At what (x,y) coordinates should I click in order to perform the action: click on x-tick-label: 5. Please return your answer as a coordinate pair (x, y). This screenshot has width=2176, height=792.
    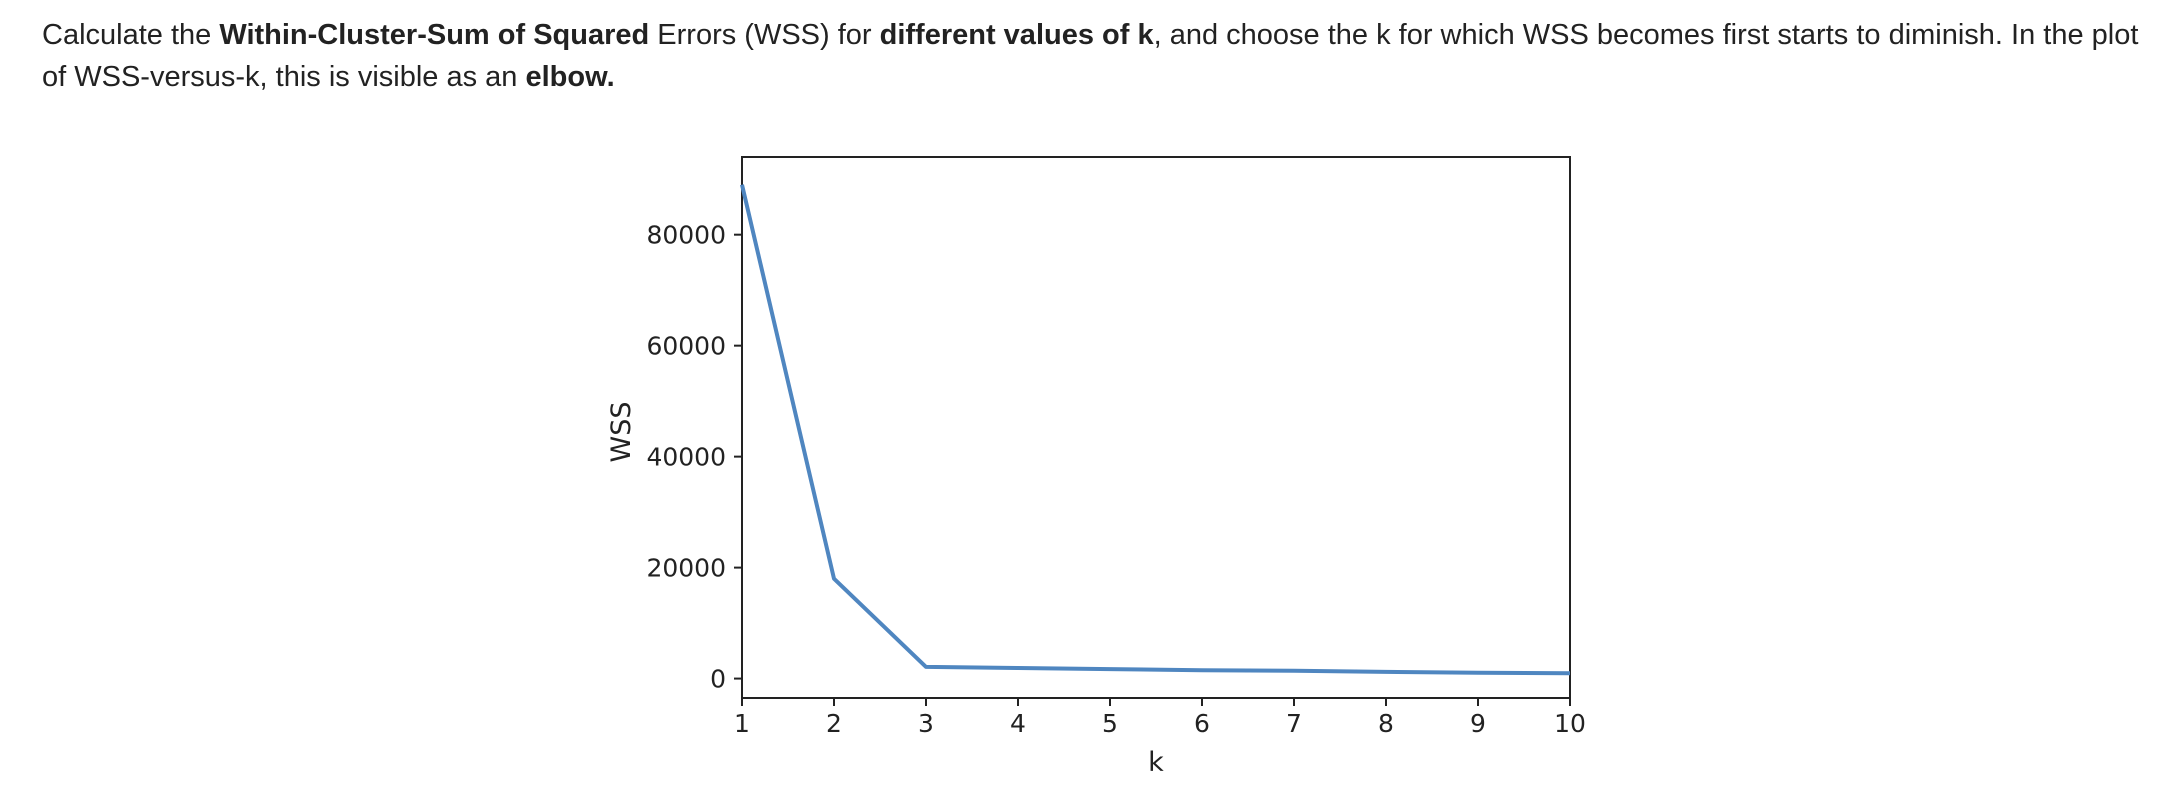
    Looking at the image, I should click on (1110, 723).